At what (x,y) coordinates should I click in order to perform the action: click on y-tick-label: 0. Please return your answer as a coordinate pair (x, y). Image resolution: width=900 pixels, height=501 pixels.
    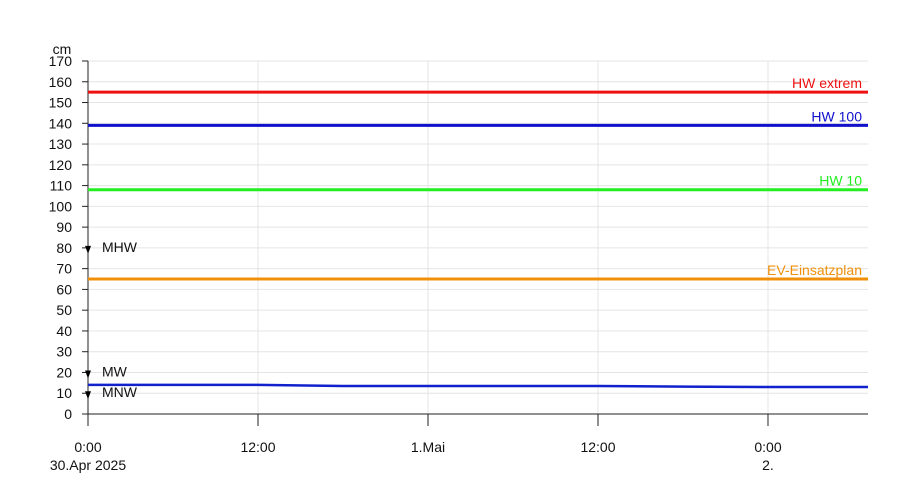
    Looking at the image, I should click on (68, 414).